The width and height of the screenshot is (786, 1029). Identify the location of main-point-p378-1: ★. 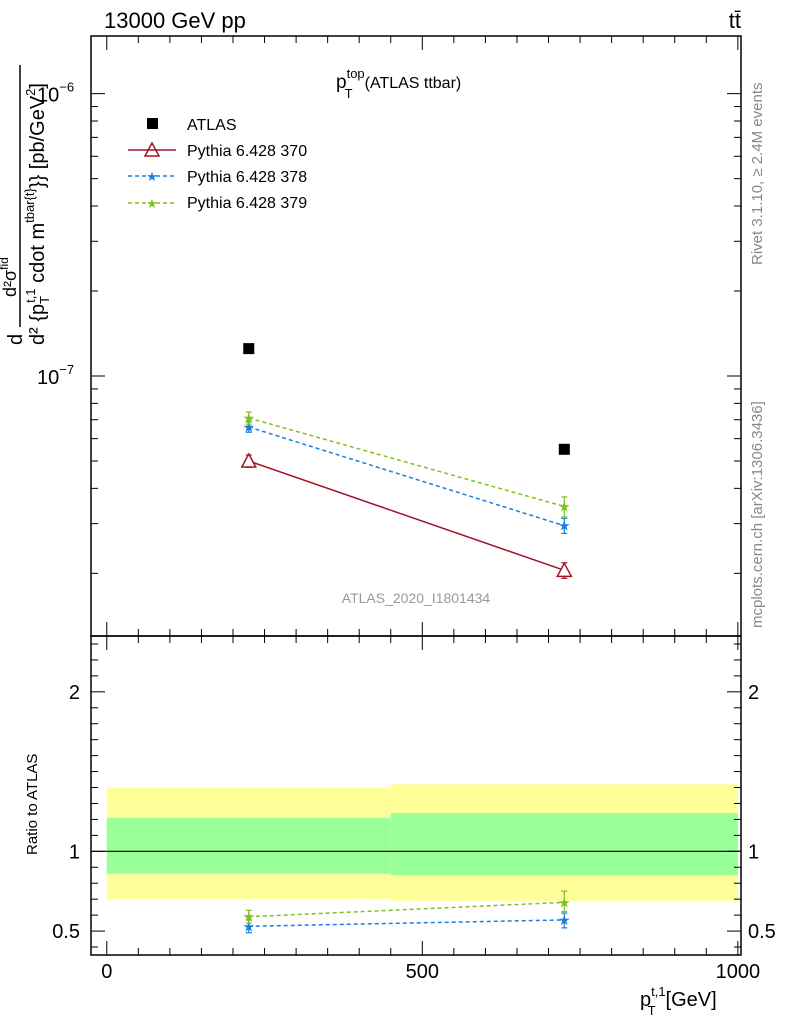
(564, 526).